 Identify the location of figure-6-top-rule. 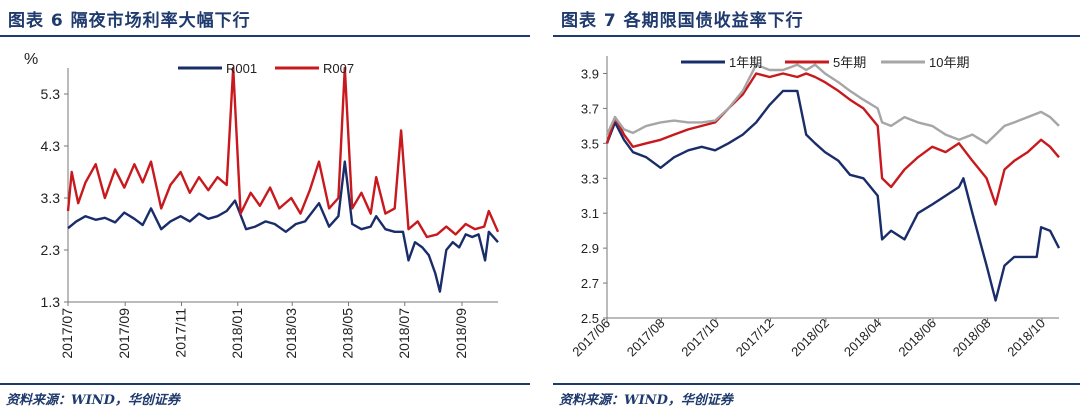
(265, 36).